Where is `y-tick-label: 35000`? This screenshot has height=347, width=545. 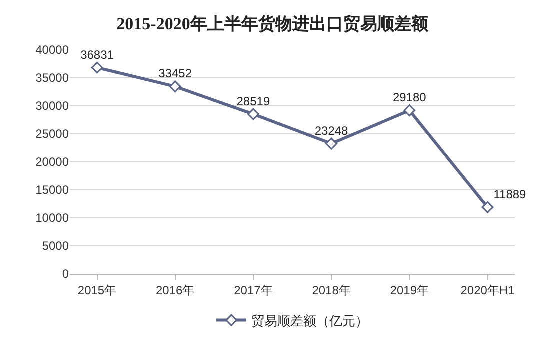
y-tick-label: 35000 is located at coordinates (53, 78).